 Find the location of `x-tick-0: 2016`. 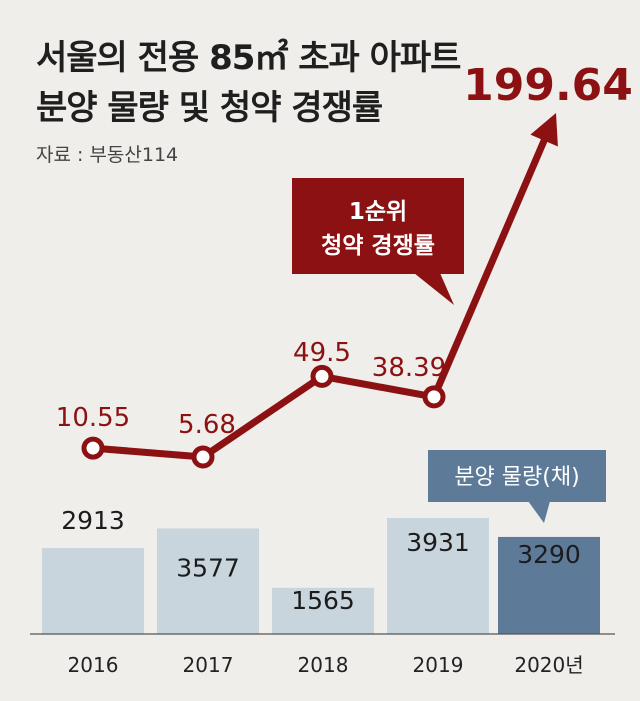

x-tick-0: 2016 is located at coordinates (93, 665).